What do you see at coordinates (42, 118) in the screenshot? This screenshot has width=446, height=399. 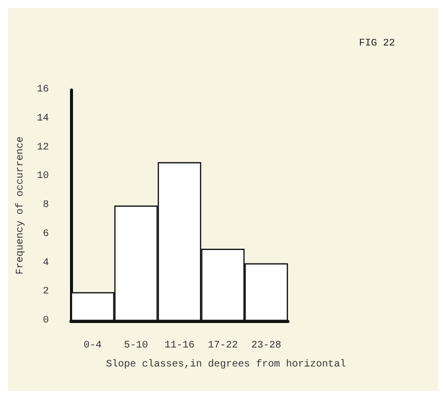 I see `y-tick-label: 14` at bounding box center [42, 118].